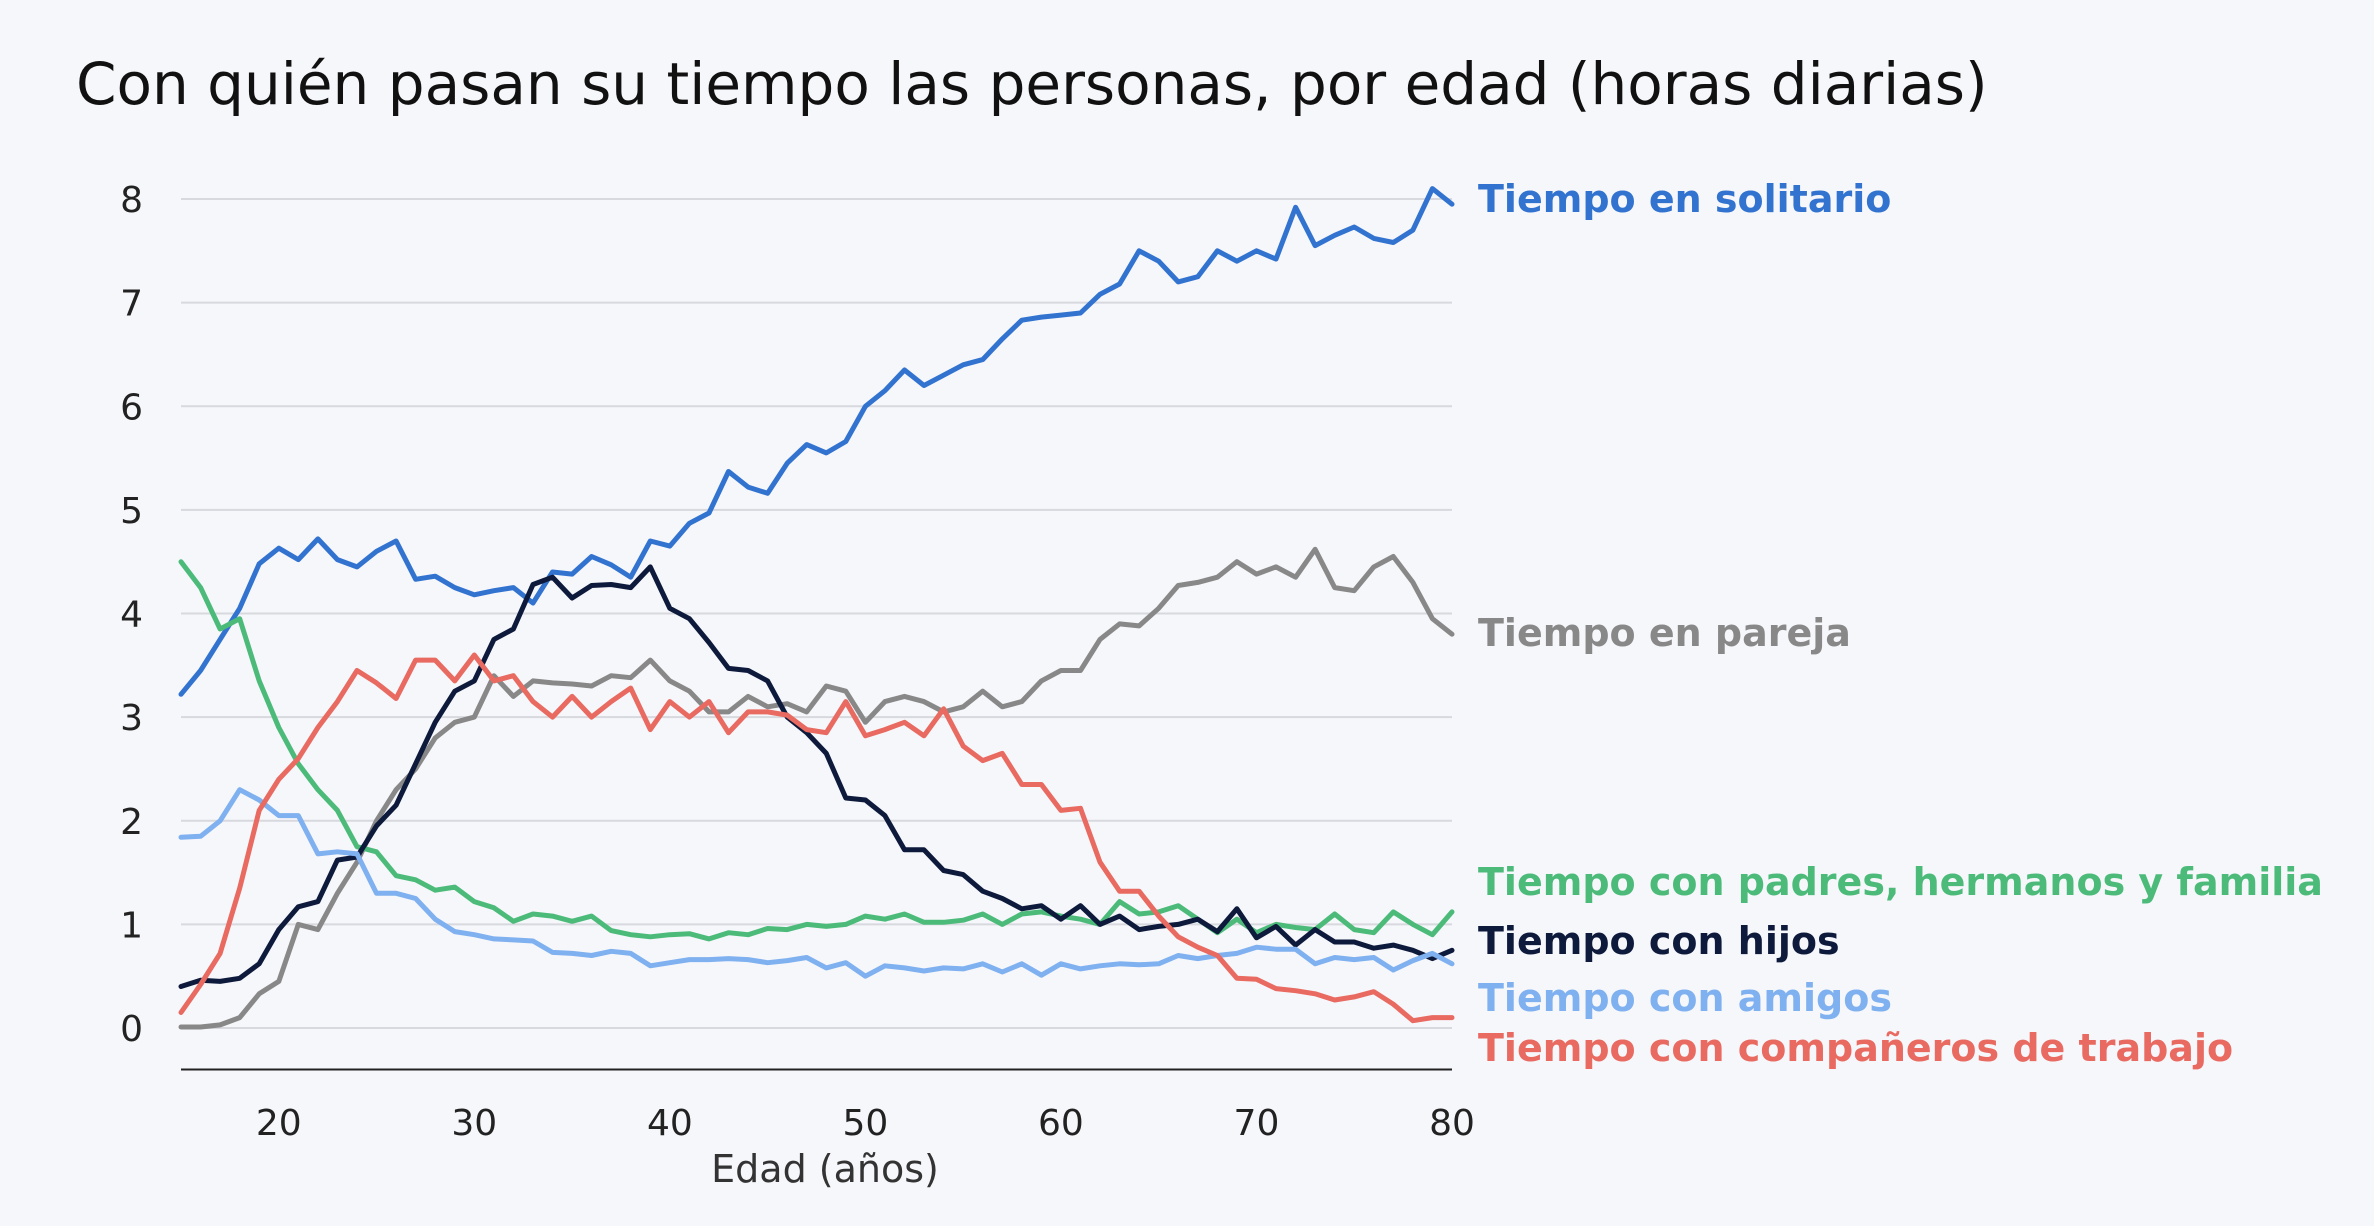 The width and height of the screenshot is (2374, 1226). What do you see at coordinates (1664, 633) in the screenshot?
I see `series-label: Tiempo en pareja` at bounding box center [1664, 633].